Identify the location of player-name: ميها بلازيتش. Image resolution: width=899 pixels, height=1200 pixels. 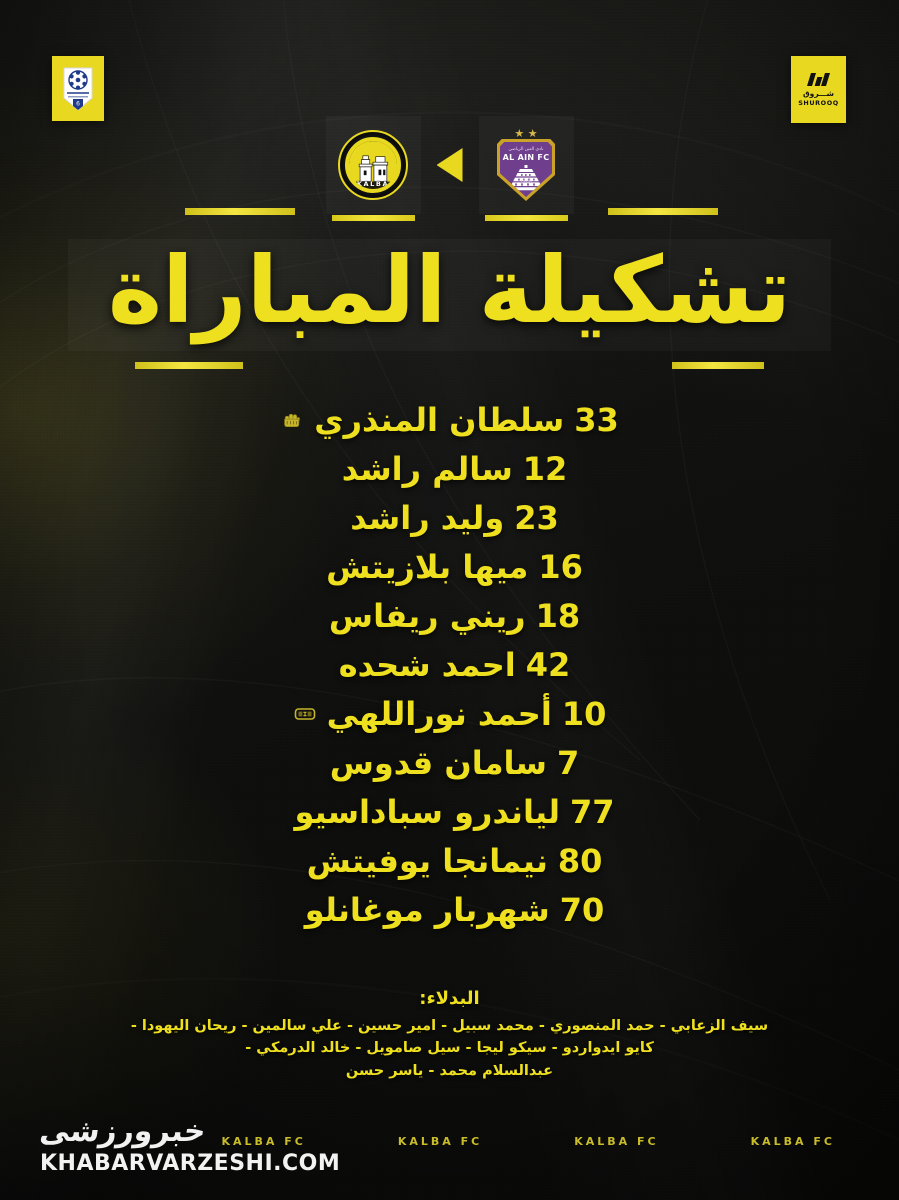
(427, 566).